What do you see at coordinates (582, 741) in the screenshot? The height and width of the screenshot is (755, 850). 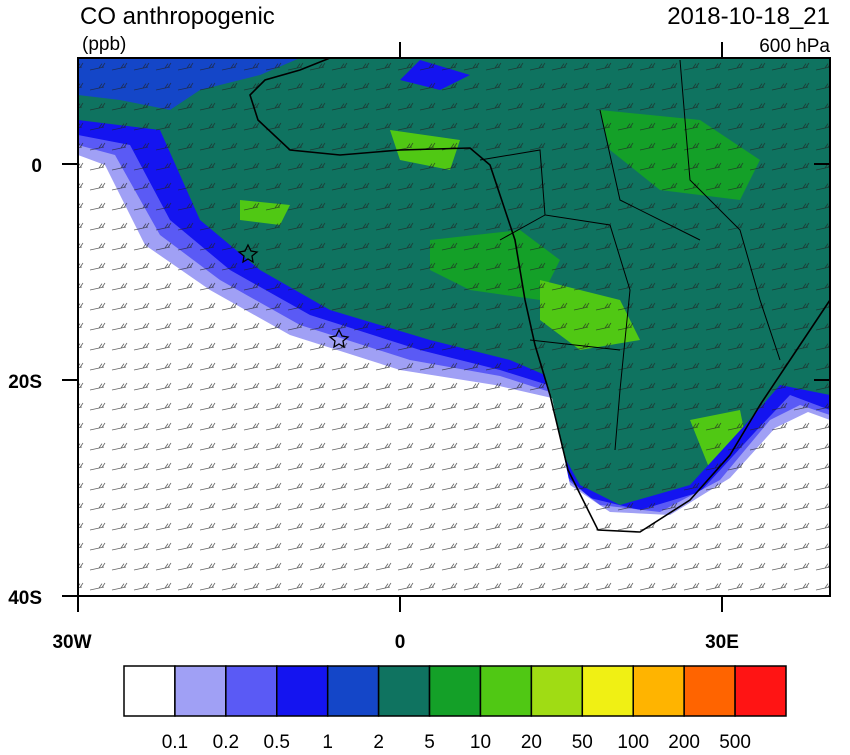 I see `colorbar-label: 50` at bounding box center [582, 741].